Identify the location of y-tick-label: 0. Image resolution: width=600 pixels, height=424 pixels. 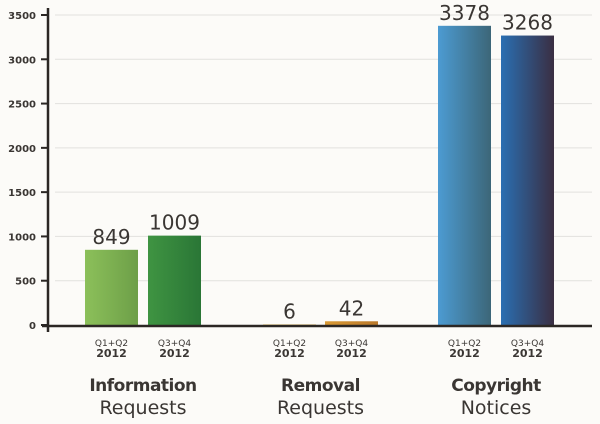
(32, 326).